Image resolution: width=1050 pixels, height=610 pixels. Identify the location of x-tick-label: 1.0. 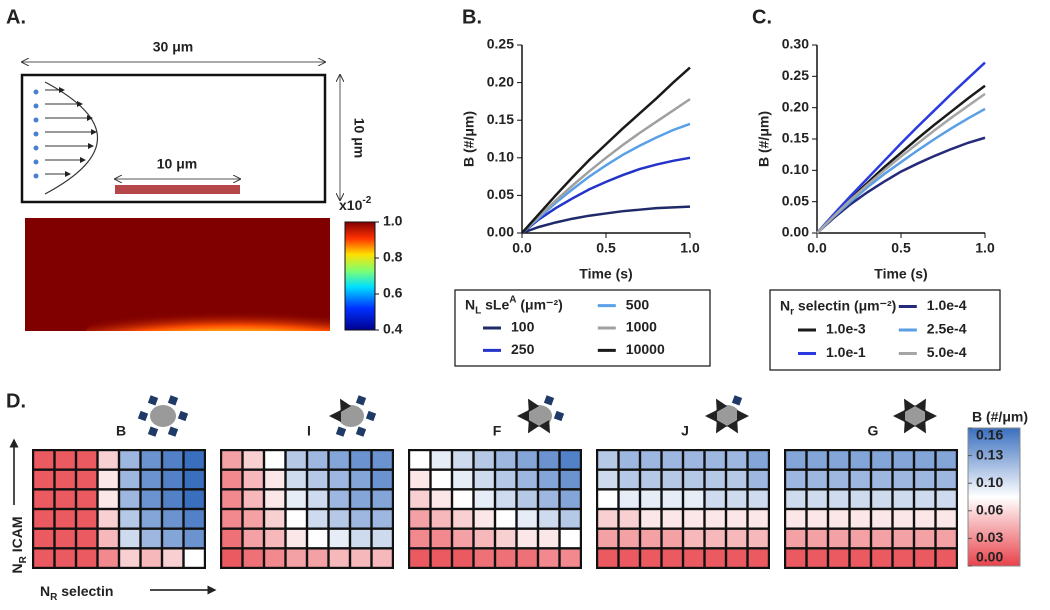
(690, 248).